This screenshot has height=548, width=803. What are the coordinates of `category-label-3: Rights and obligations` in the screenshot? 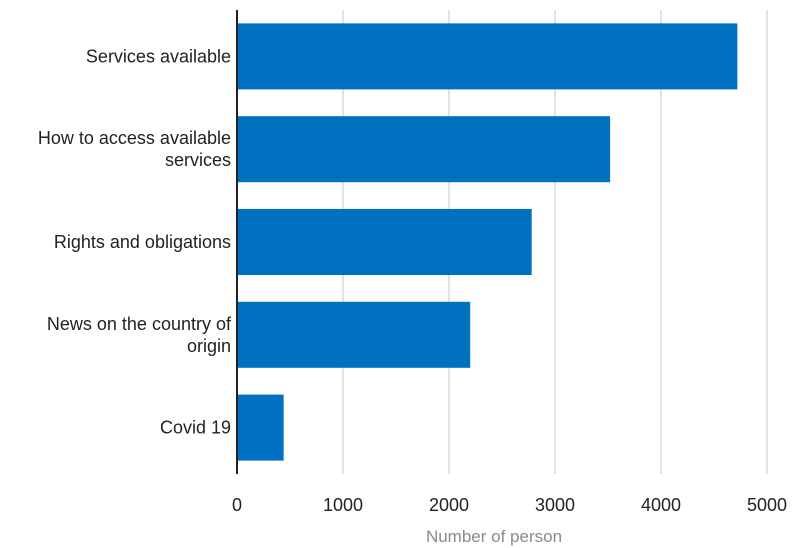 It's located at (142, 242).